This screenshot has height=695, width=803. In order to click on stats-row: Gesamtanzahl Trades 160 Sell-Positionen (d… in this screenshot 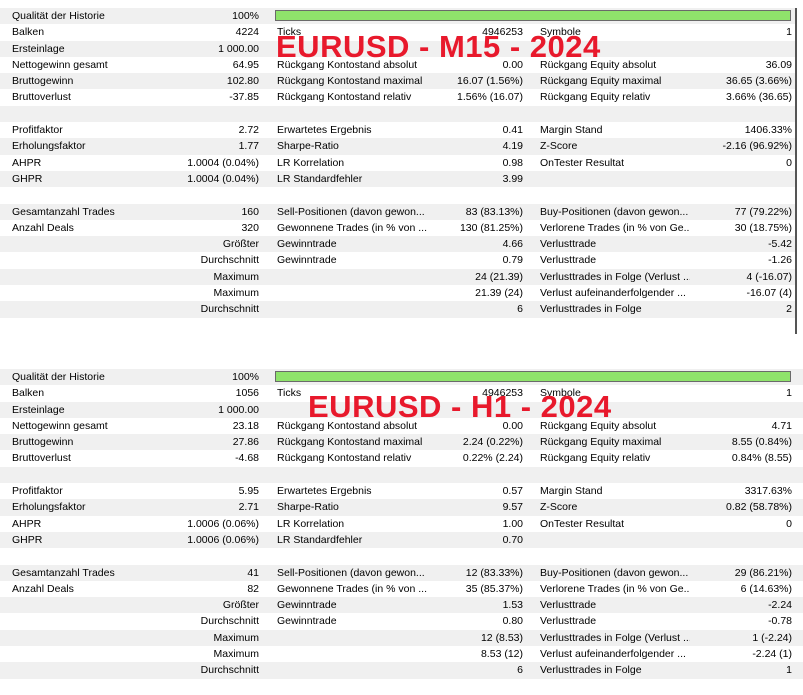, I will do `click(397, 211)`.